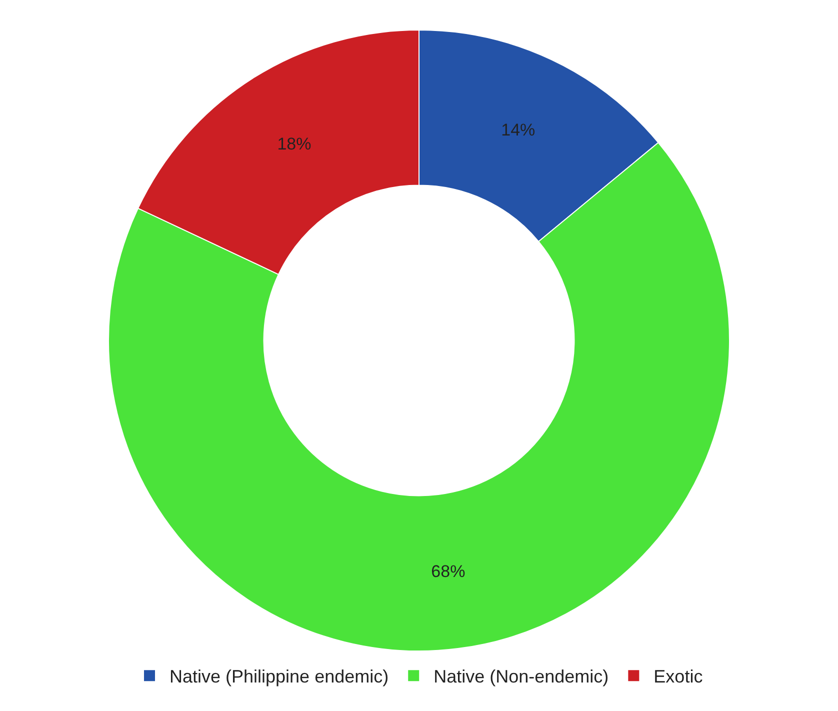  I want to click on legend-label: Native (Non-endemic), so click(521, 676).